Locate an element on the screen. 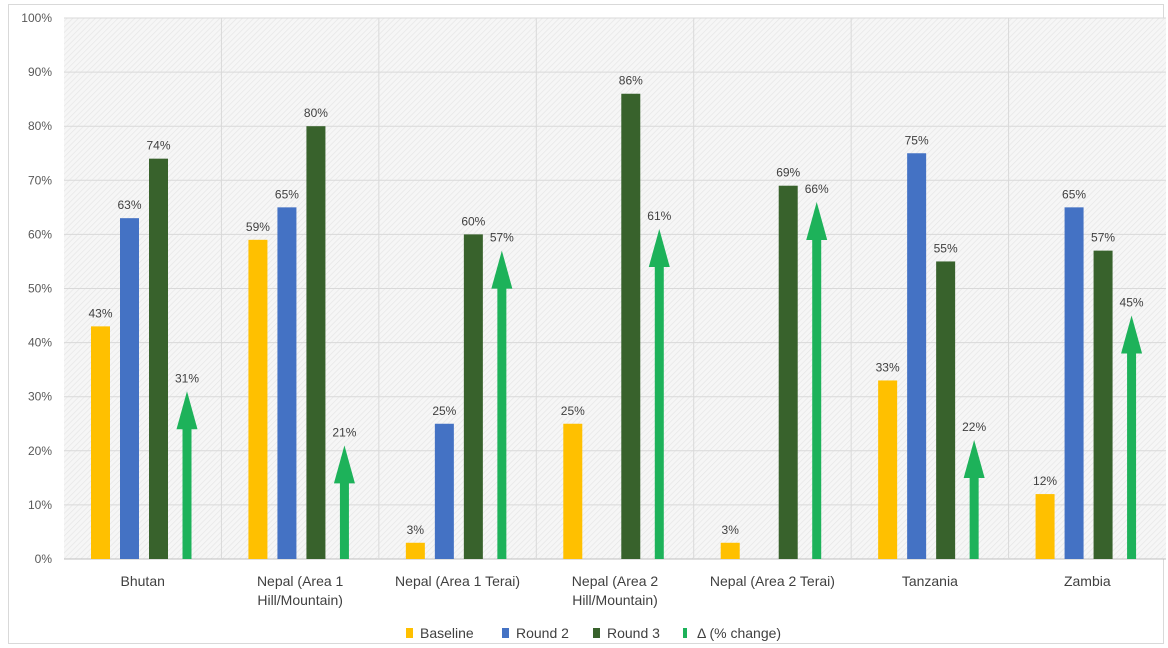 The image size is (1168, 648). legend-item: Δ (% change) is located at coordinates (732, 633).